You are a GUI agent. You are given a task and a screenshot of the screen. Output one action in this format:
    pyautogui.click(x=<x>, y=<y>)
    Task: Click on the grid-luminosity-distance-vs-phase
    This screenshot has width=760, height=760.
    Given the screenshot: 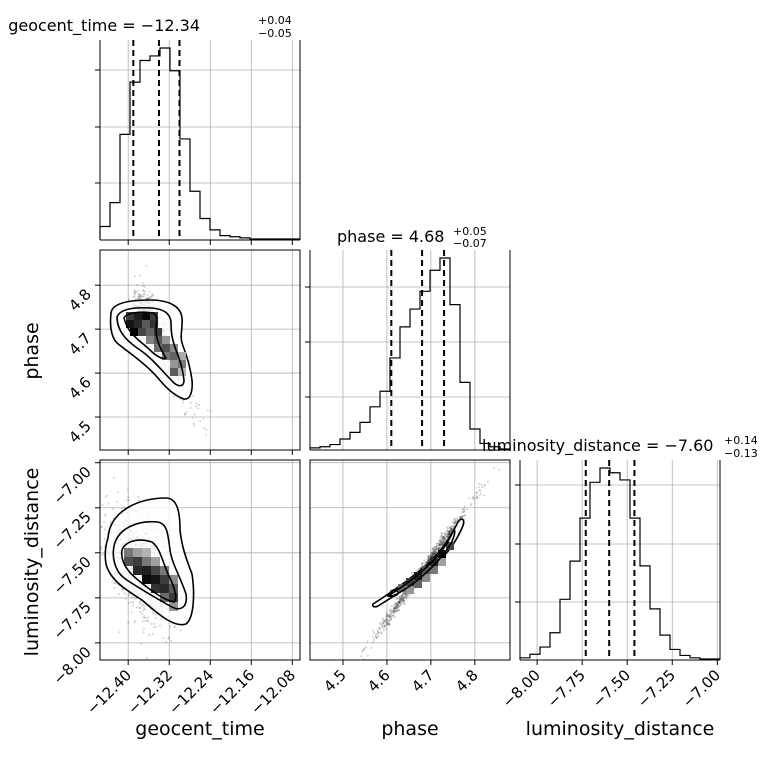 What is the action you would take?
    pyautogui.click(x=410, y=560)
    